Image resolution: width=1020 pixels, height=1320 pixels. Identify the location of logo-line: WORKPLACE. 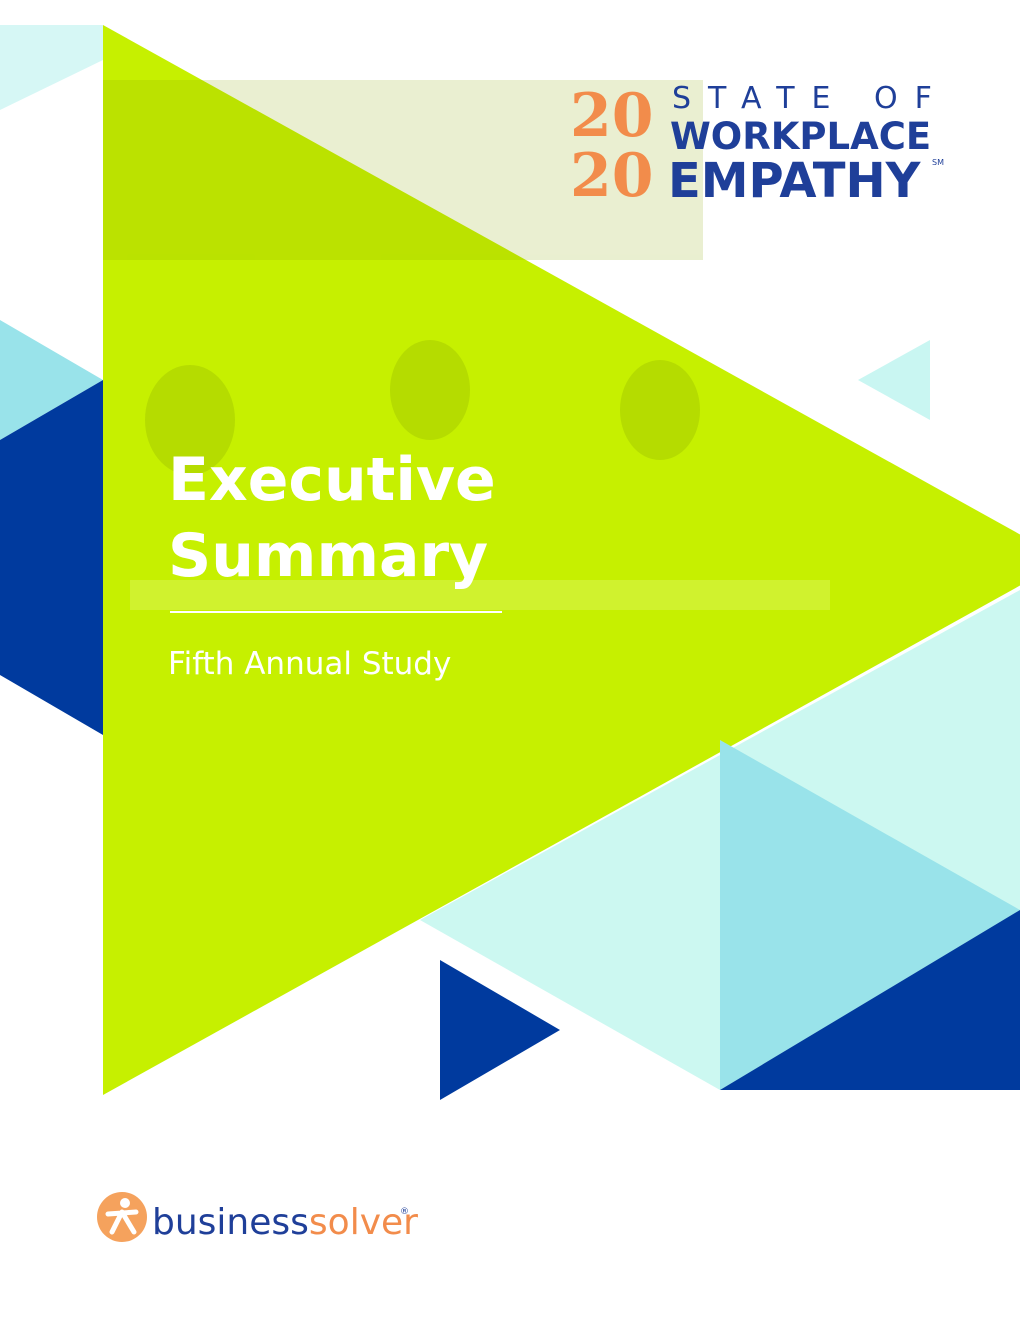
(800, 136).